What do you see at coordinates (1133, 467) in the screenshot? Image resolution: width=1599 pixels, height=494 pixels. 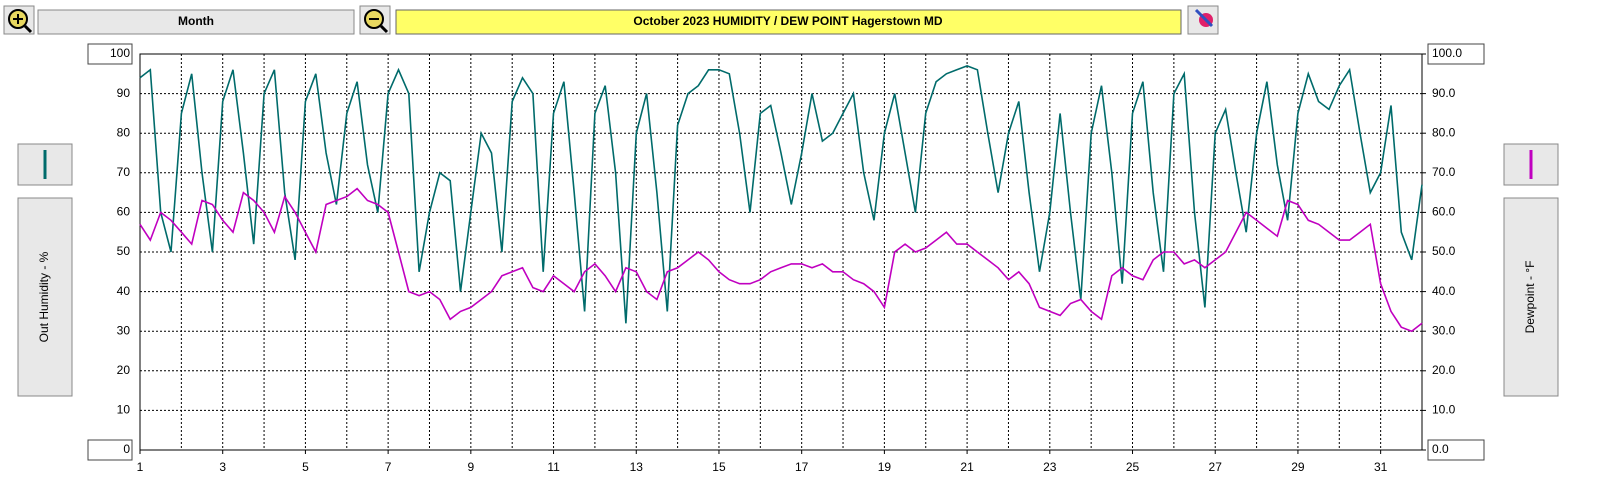 I see `x-tick-label: 25` at bounding box center [1133, 467].